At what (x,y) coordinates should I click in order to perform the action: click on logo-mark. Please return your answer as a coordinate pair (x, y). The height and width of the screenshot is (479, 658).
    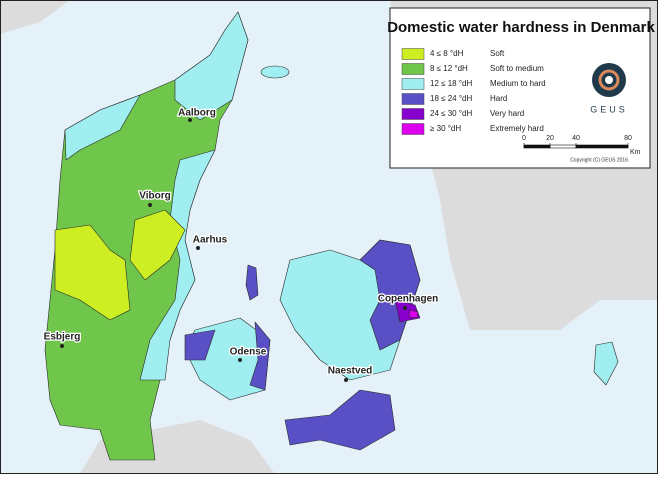
    Looking at the image, I should click on (609, 80).